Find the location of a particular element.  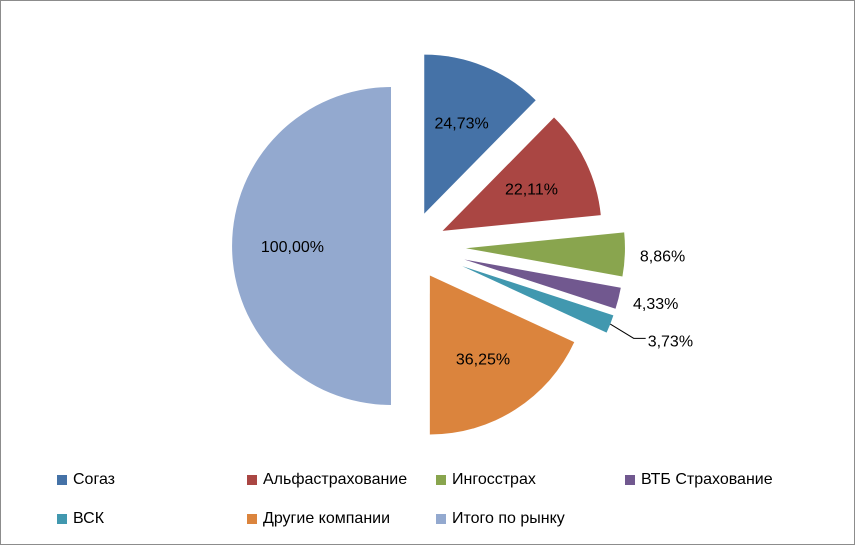

label-connectors is located at coordinates (627, 331).